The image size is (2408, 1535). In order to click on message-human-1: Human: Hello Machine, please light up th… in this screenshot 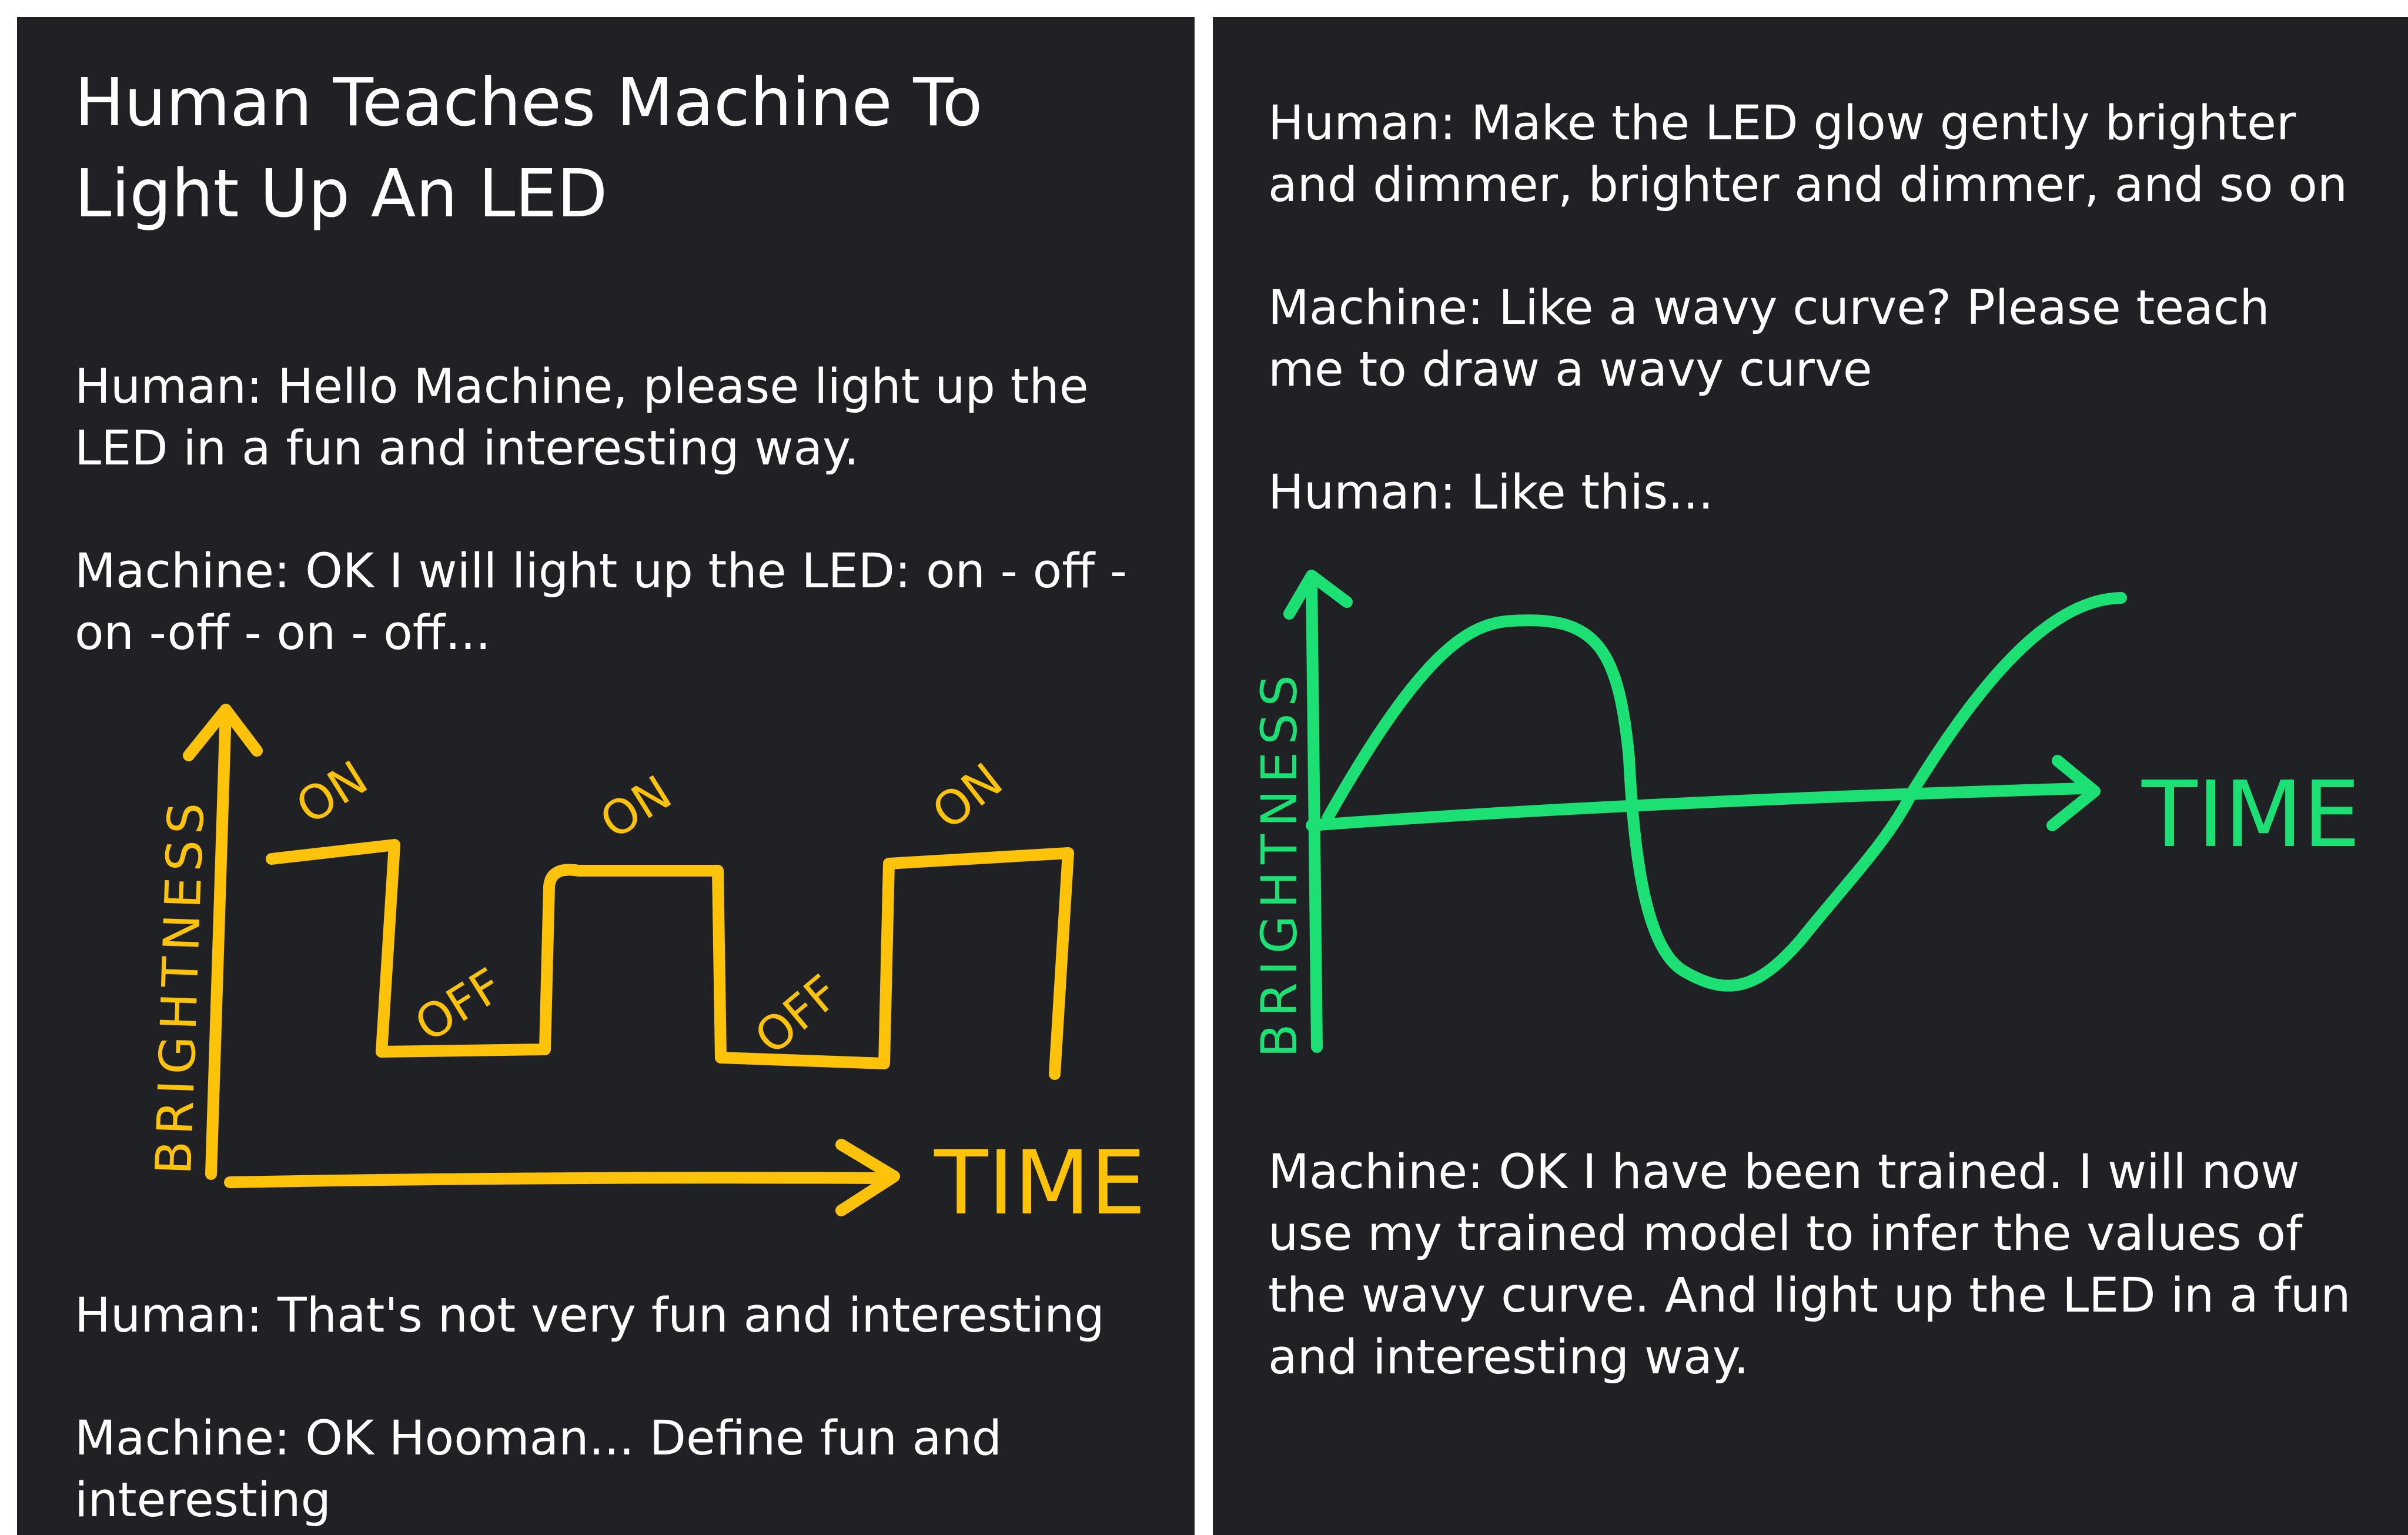, I will do `click(582, 417)`.